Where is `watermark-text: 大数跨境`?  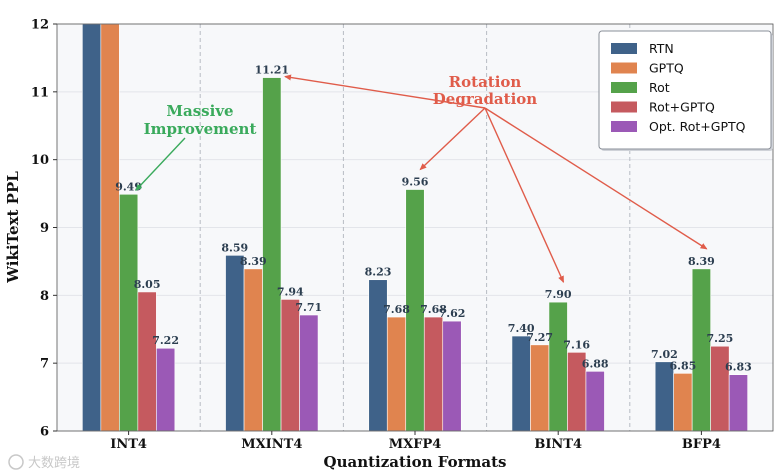 watermark-text: 大数跨境 is located at coordinates (54, 463).